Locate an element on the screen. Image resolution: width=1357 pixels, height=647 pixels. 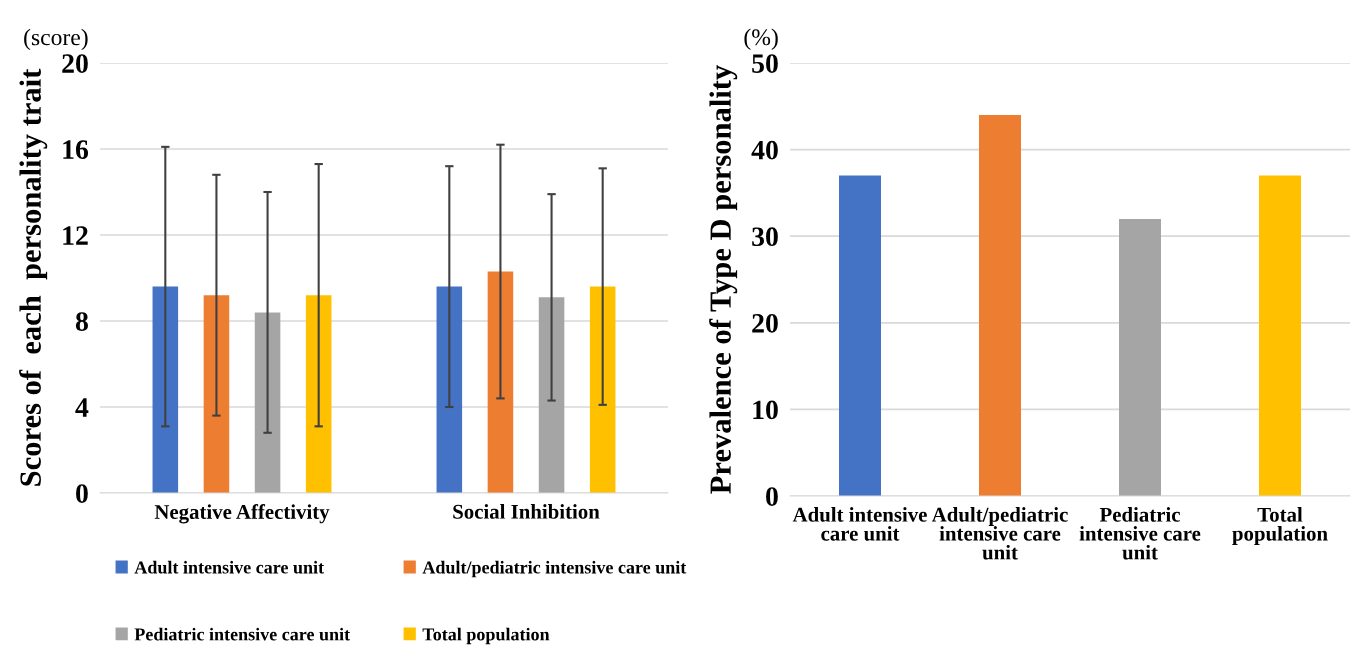
y-axis-title: Scores of each personality trait is located at coordinates (33, 277).